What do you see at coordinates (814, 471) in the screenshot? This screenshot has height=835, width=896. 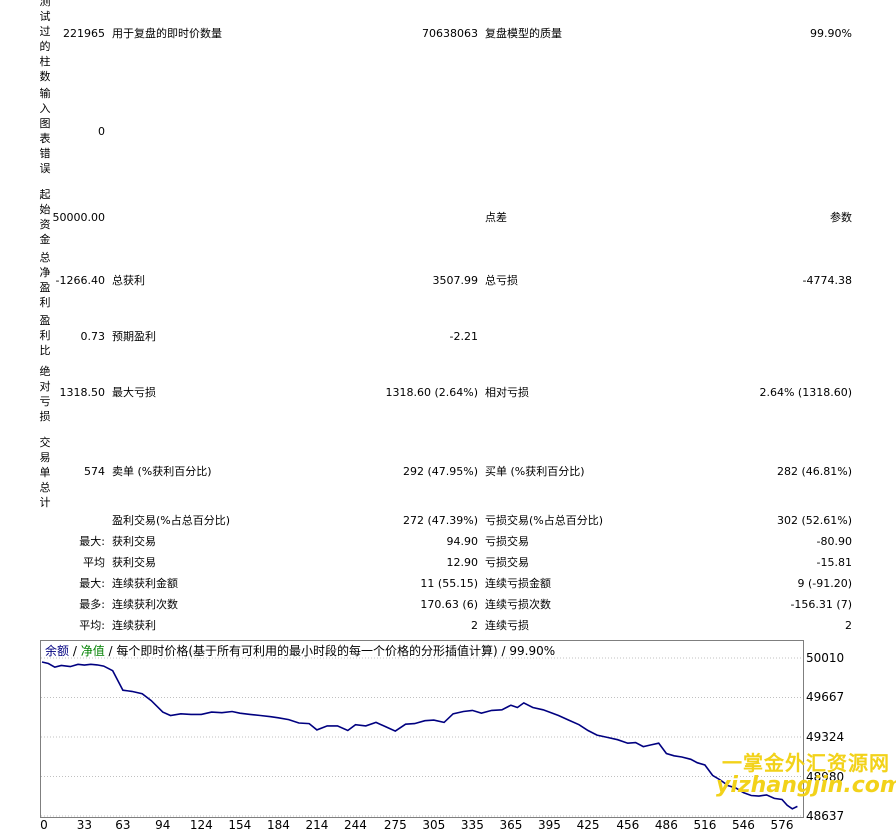 I see `long-trades-value: 282 (46.81%)` at bounding box center [814, 471].